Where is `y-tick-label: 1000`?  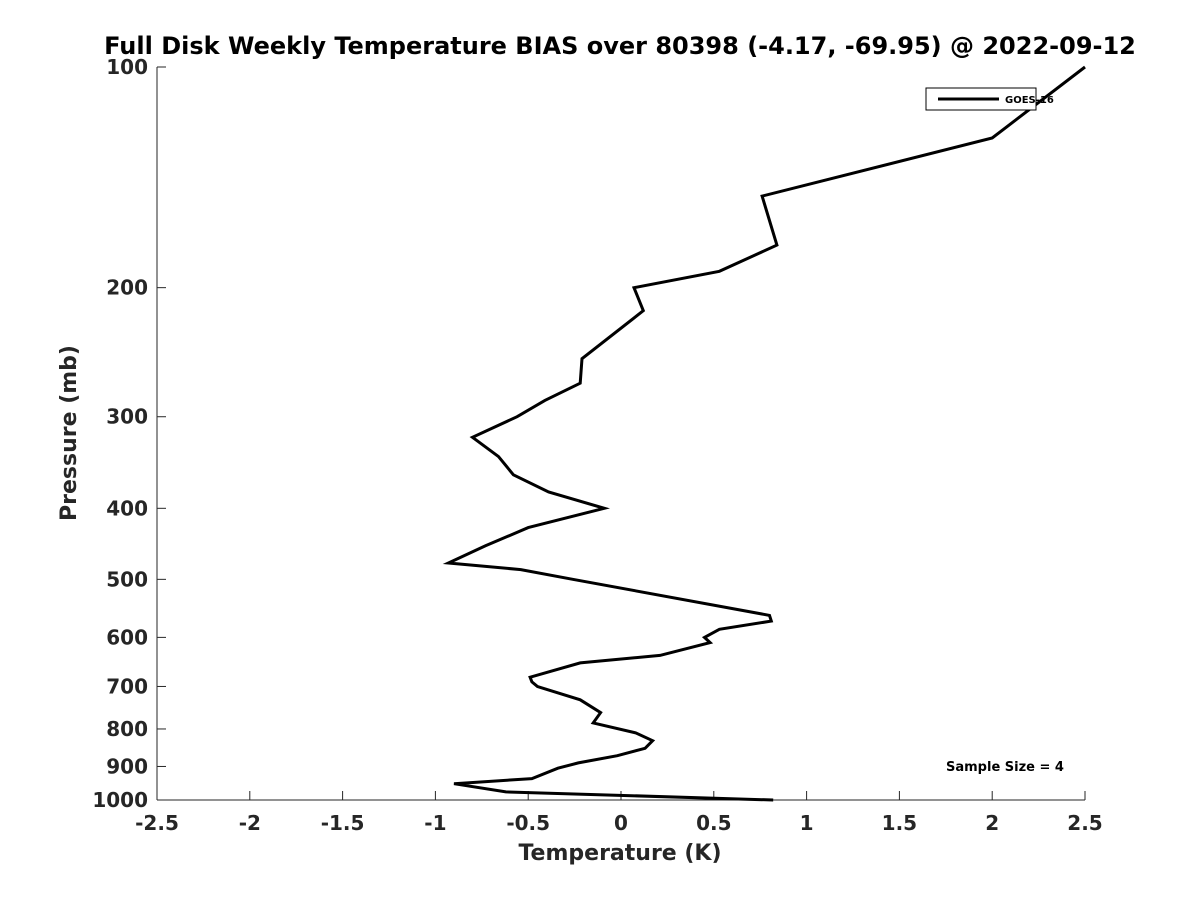 y-tick-label: 1000 is located at coordinates (120, 800).